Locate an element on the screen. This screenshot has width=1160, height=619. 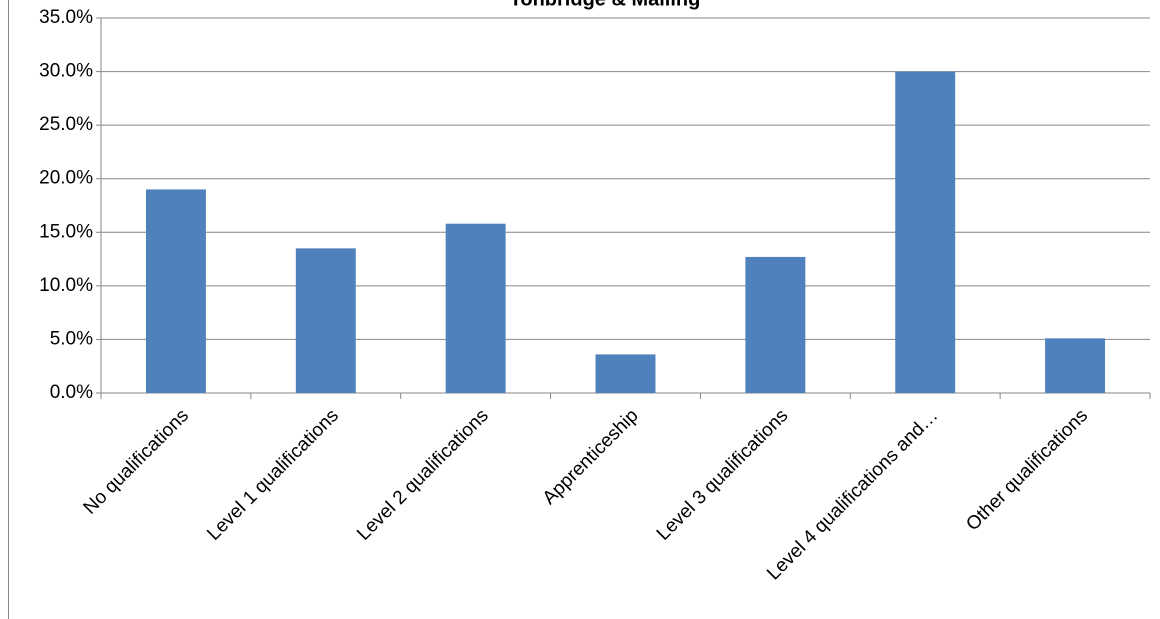
y-tick-label: 20.0% is located at coordinates (66, 178).